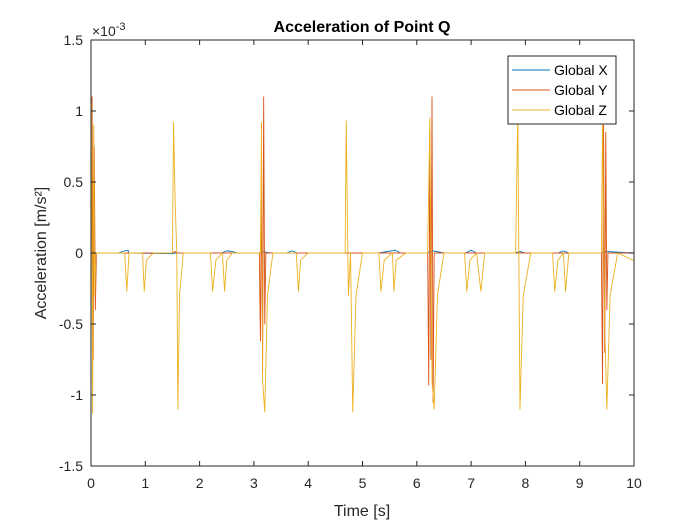 The height and width of the screenshot is (525, 700). Describe the element at coordinates (363, 483) in the screenshot. I see `x-tick-label: 5` at that location.